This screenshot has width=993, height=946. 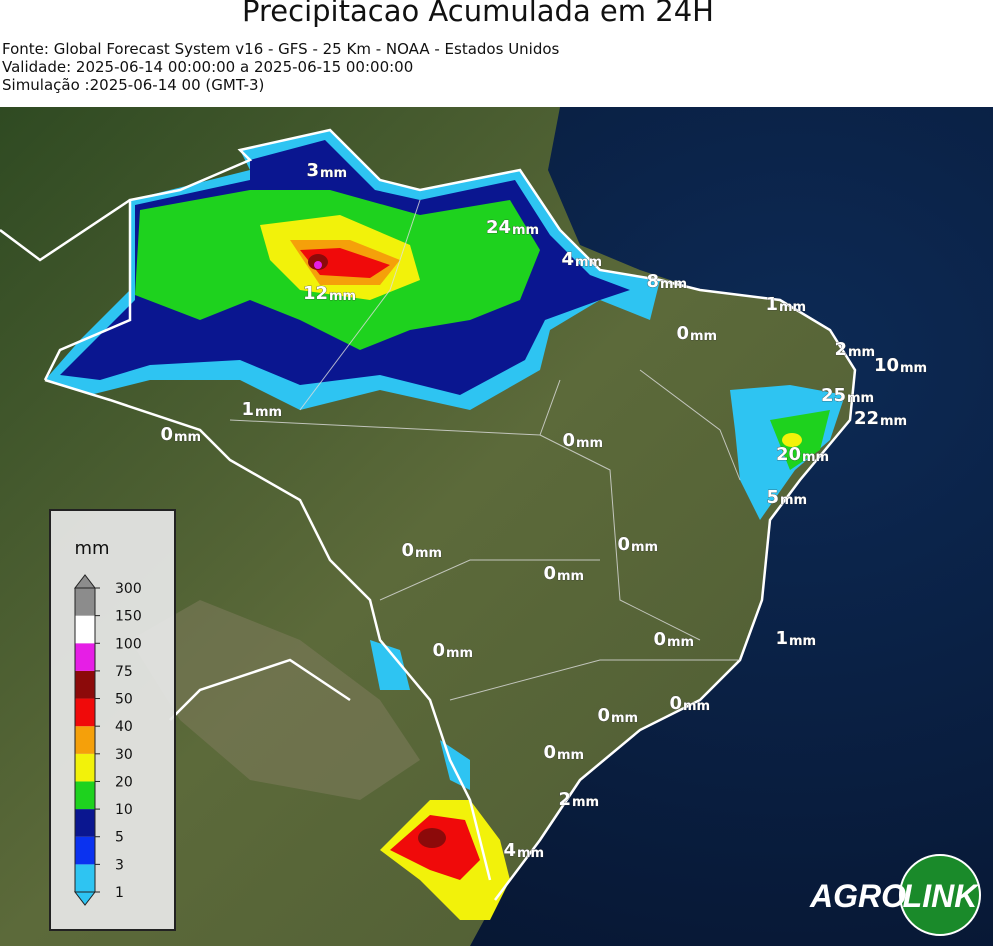 What do you see at coordinates (886, 365) in the screenshot?
I see `precip-label: 10` at bounding box center [886, 365].